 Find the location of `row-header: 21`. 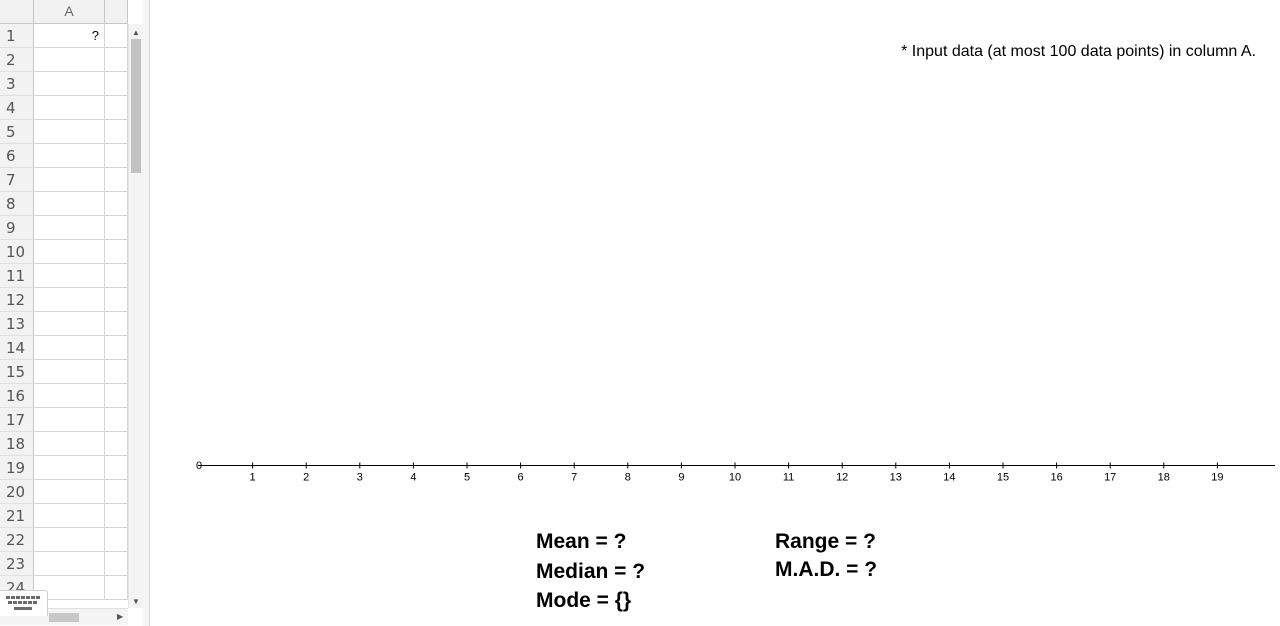

row-header: 21 is located at coordinates (17, 516).